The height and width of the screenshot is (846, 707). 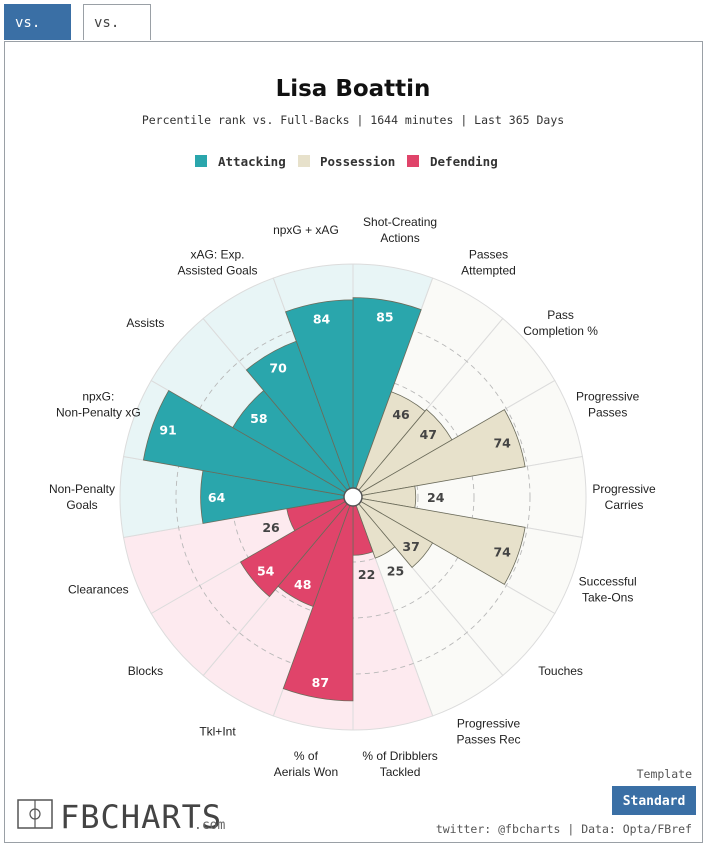 I want to click on axis-label-0: Shot-Creating Actions, so click(x=400, y=230).